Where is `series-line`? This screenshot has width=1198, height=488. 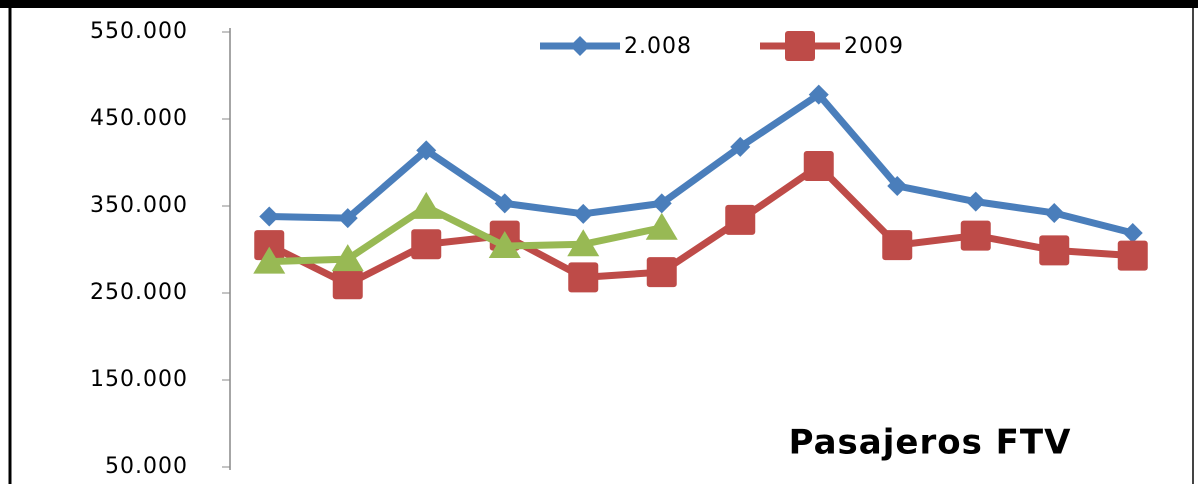
series-line is located at coordinates (466, 234).